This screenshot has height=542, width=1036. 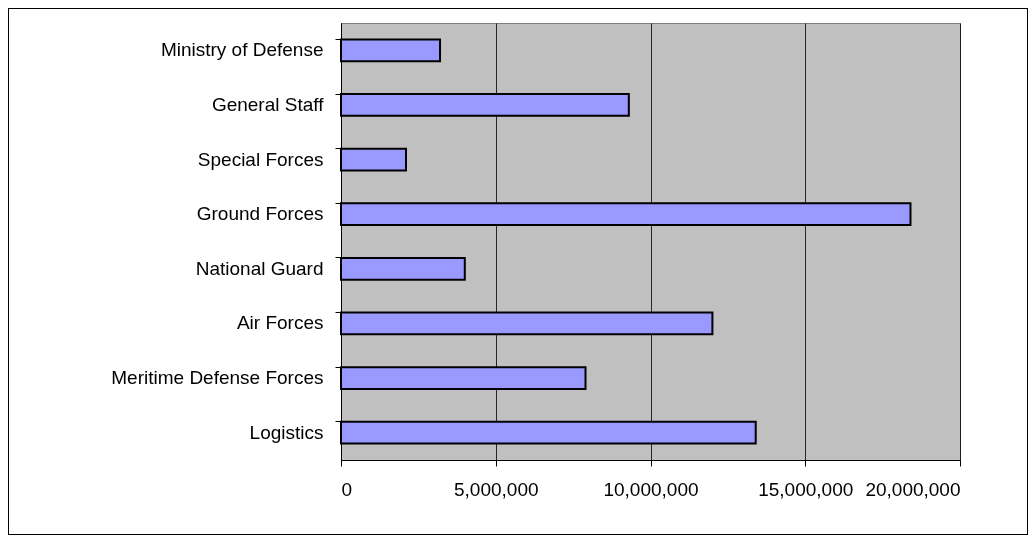 What do you see at coordinates (217, 378) in the screenshot?
I see `y-tick-label: Meritime Defense Forces` at bounding box center [217, 378].